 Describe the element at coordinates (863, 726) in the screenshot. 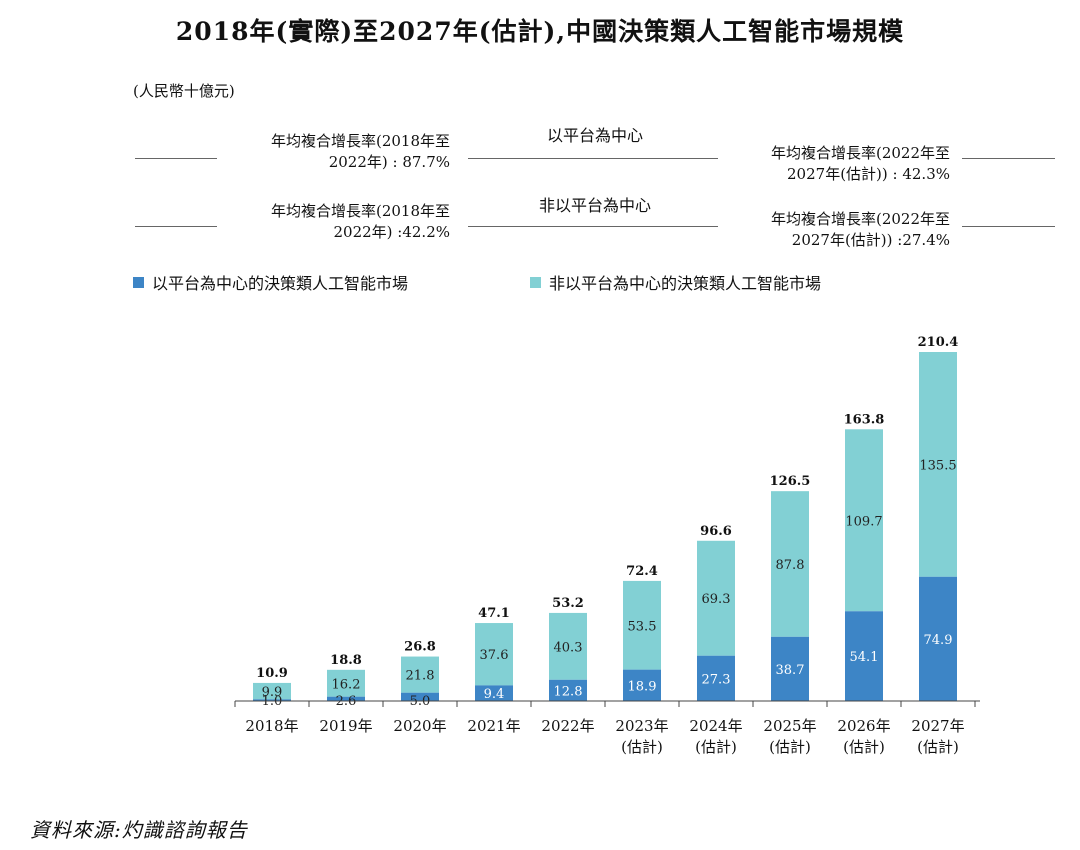

I see `x-tick-label-8-0: 2026年` at that location.